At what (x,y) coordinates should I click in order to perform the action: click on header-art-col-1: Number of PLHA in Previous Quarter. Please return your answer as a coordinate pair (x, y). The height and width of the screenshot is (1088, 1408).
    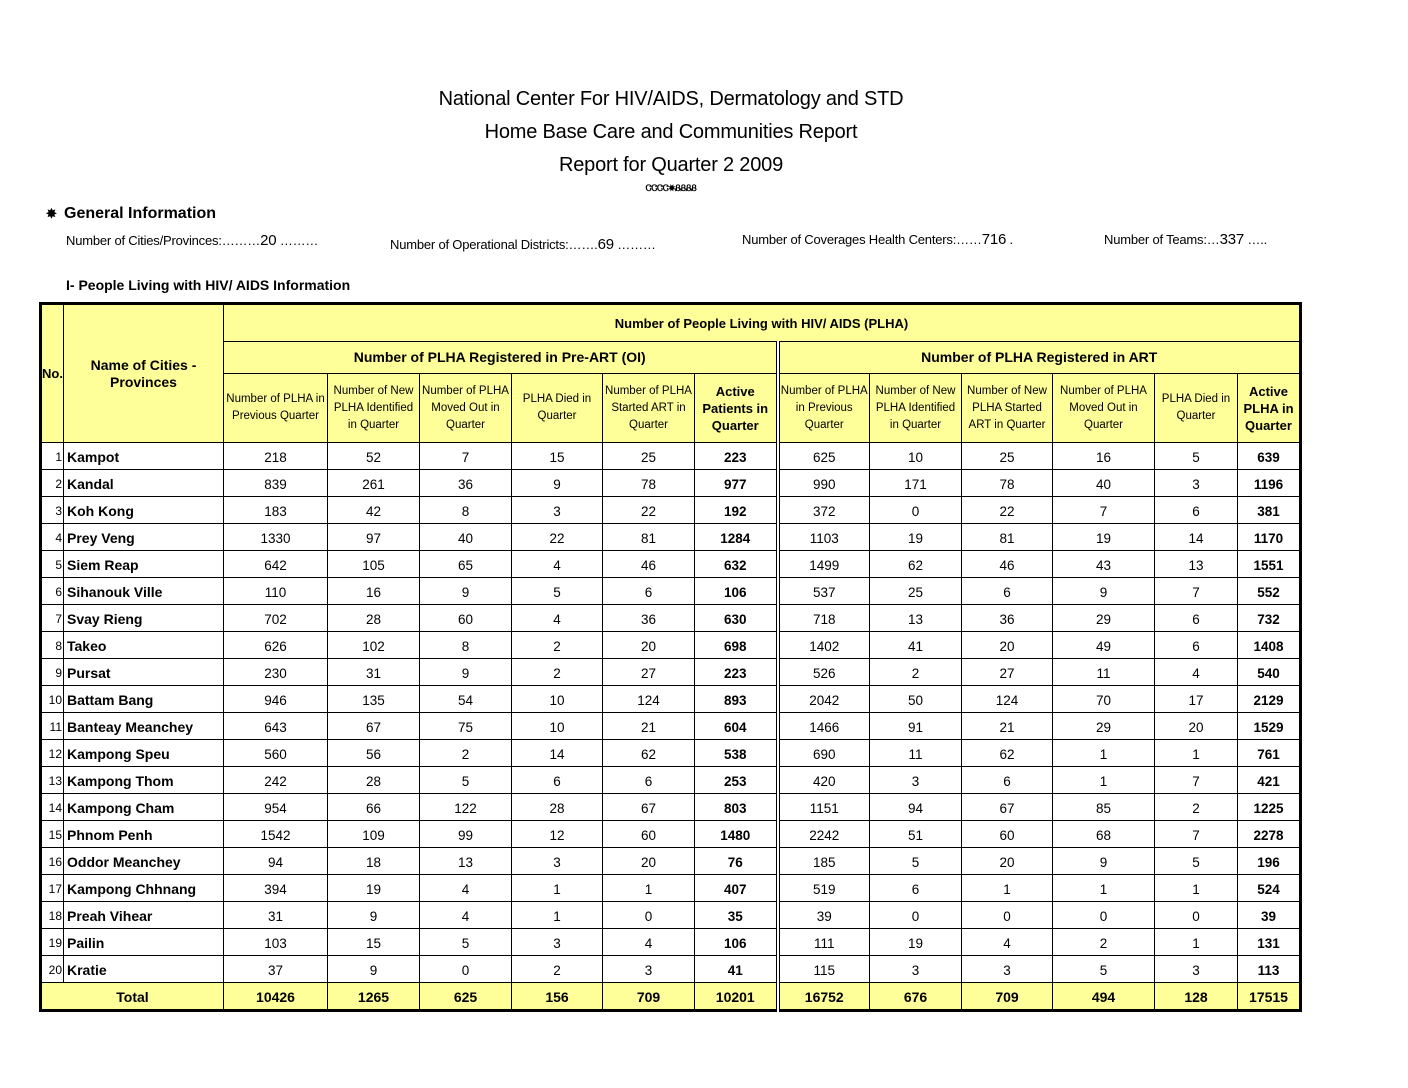
    Looking at the image, I should click on (823, 408).